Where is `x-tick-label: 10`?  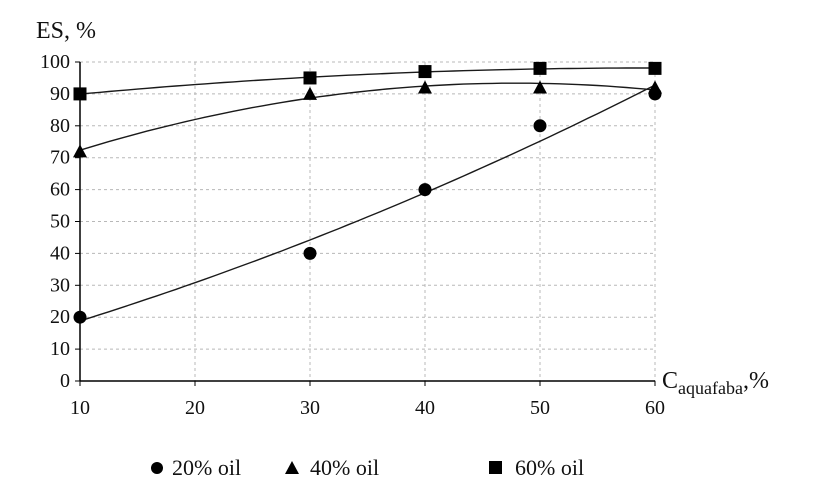
x-tick-label: 10 is located at coordinates (80, 408).